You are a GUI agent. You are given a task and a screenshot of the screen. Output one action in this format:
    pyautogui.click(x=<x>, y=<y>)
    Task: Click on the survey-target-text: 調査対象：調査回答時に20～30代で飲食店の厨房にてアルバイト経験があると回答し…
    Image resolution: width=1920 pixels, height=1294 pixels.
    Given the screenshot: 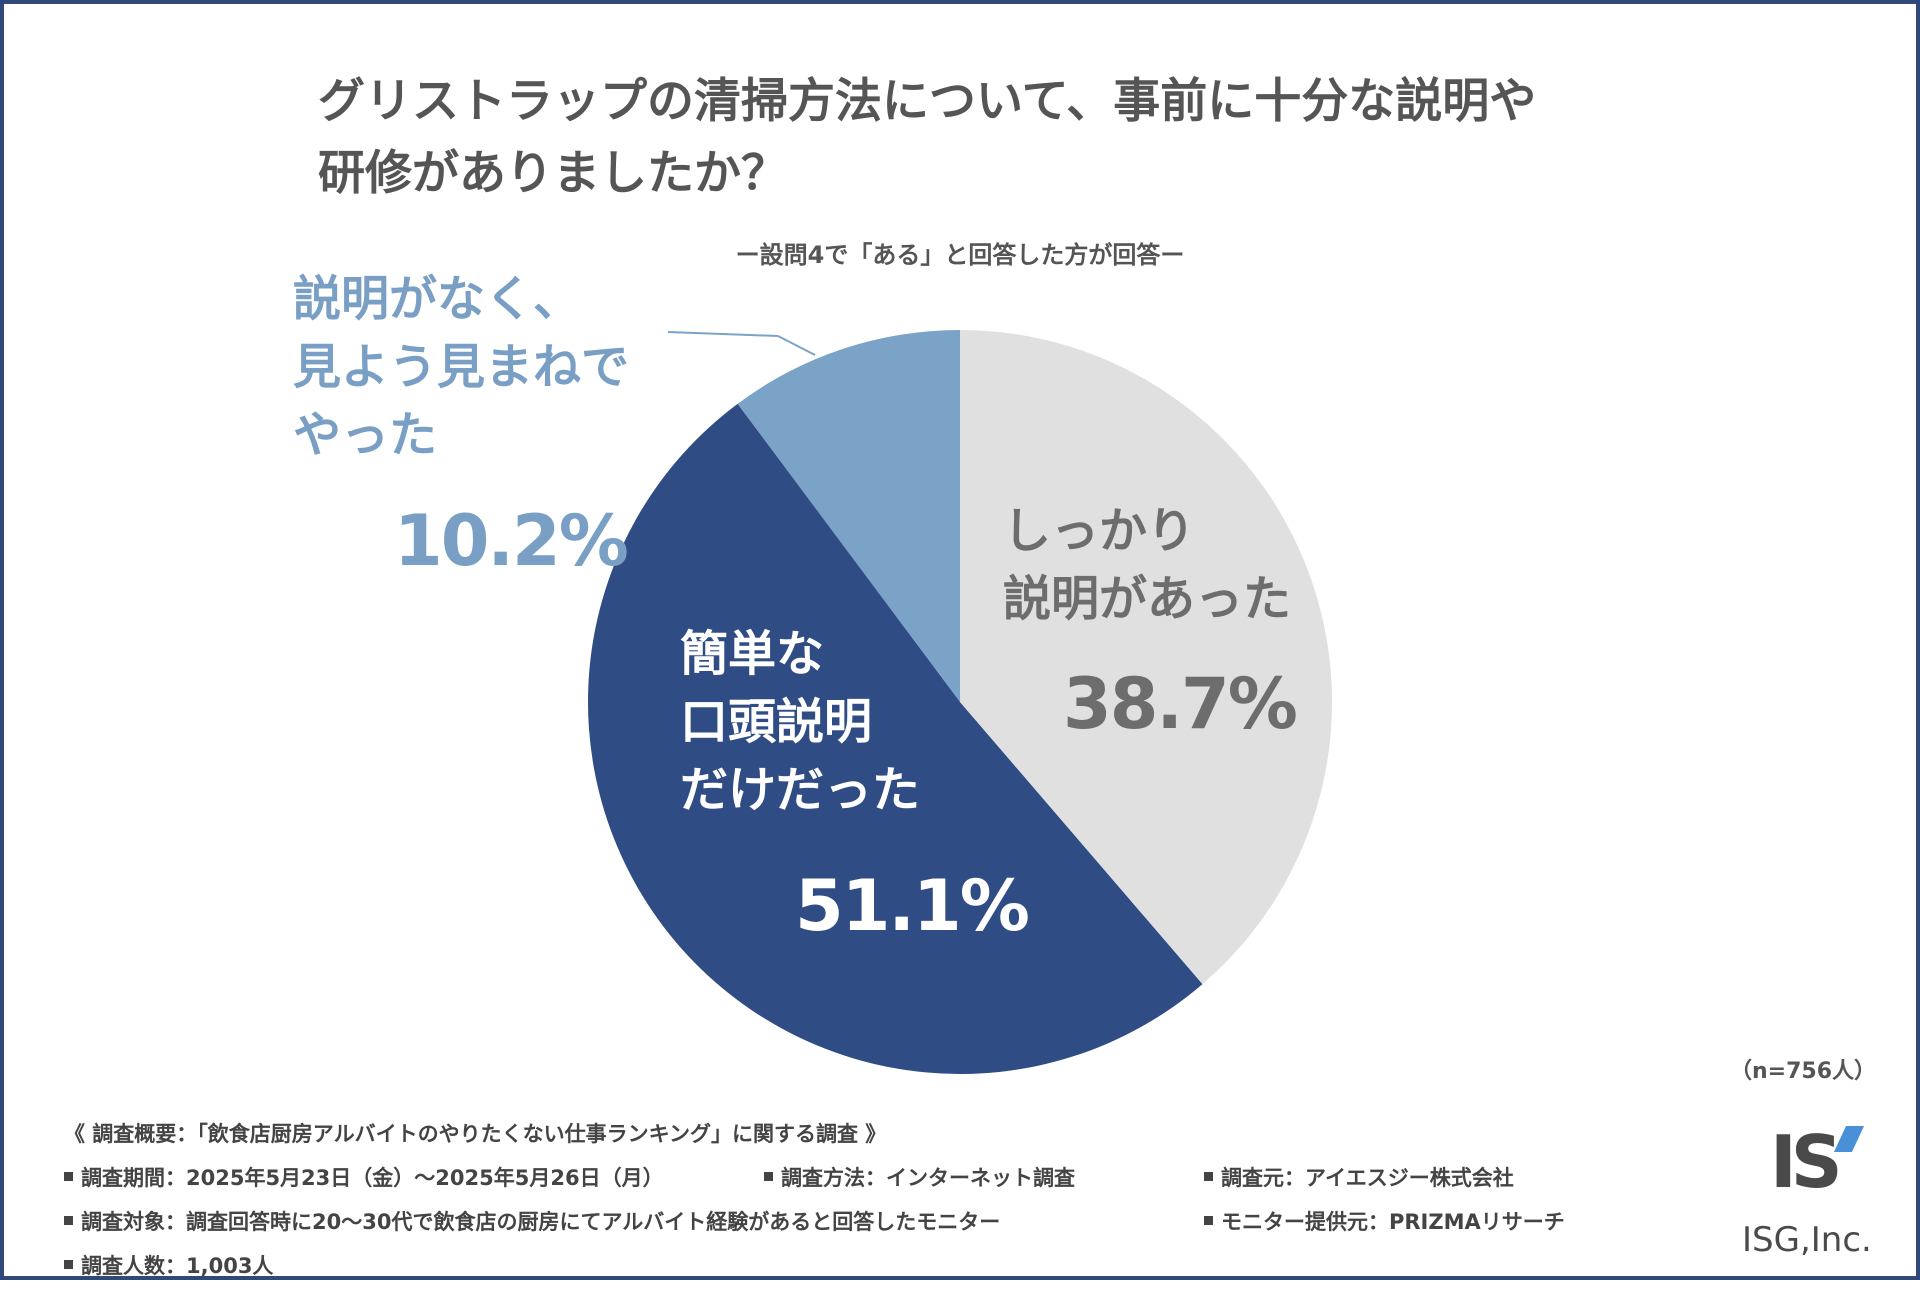 What is the action you would take?
    pyautogui.click(x=541, y=1222)
    